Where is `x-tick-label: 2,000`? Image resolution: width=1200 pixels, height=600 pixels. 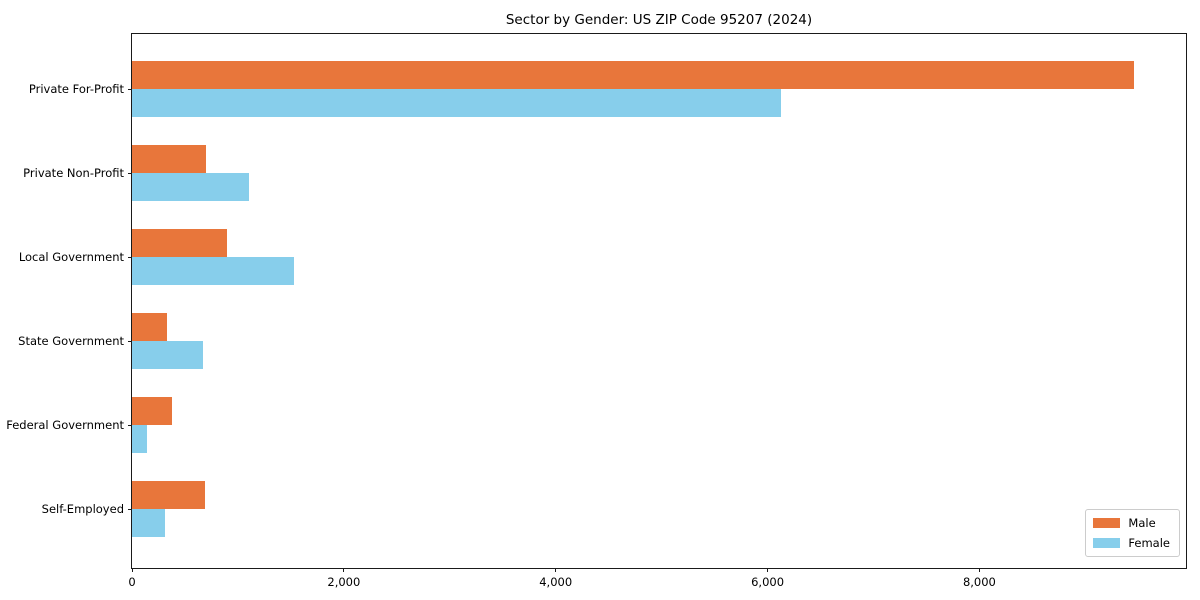
x-tick-label: 2,000 is located at coordinates (344, 582).